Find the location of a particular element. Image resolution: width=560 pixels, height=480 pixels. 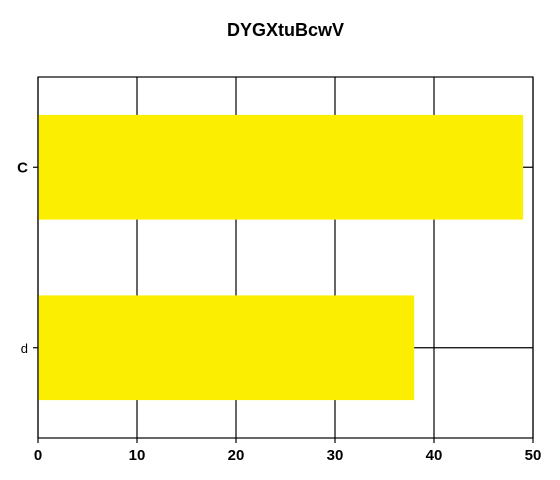

x-axis-ticks: 0 10 20 30 40 50 is located at coordinates (288, 451).